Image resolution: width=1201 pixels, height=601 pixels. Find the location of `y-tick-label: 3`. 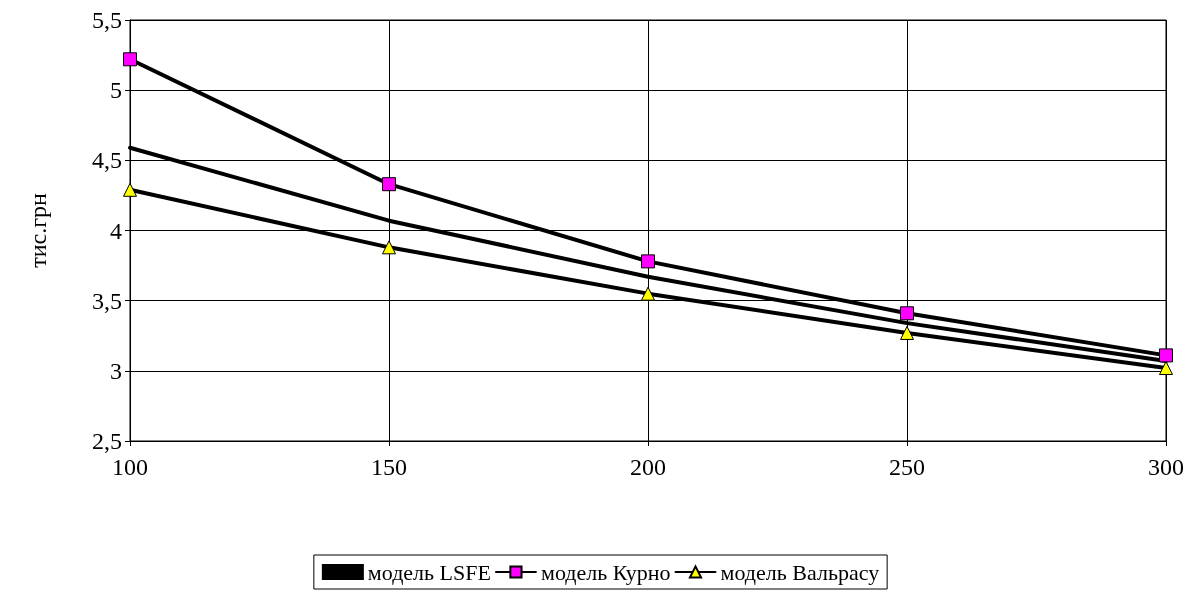

y-tick-label: 3 is located at coordinates (116, 370).